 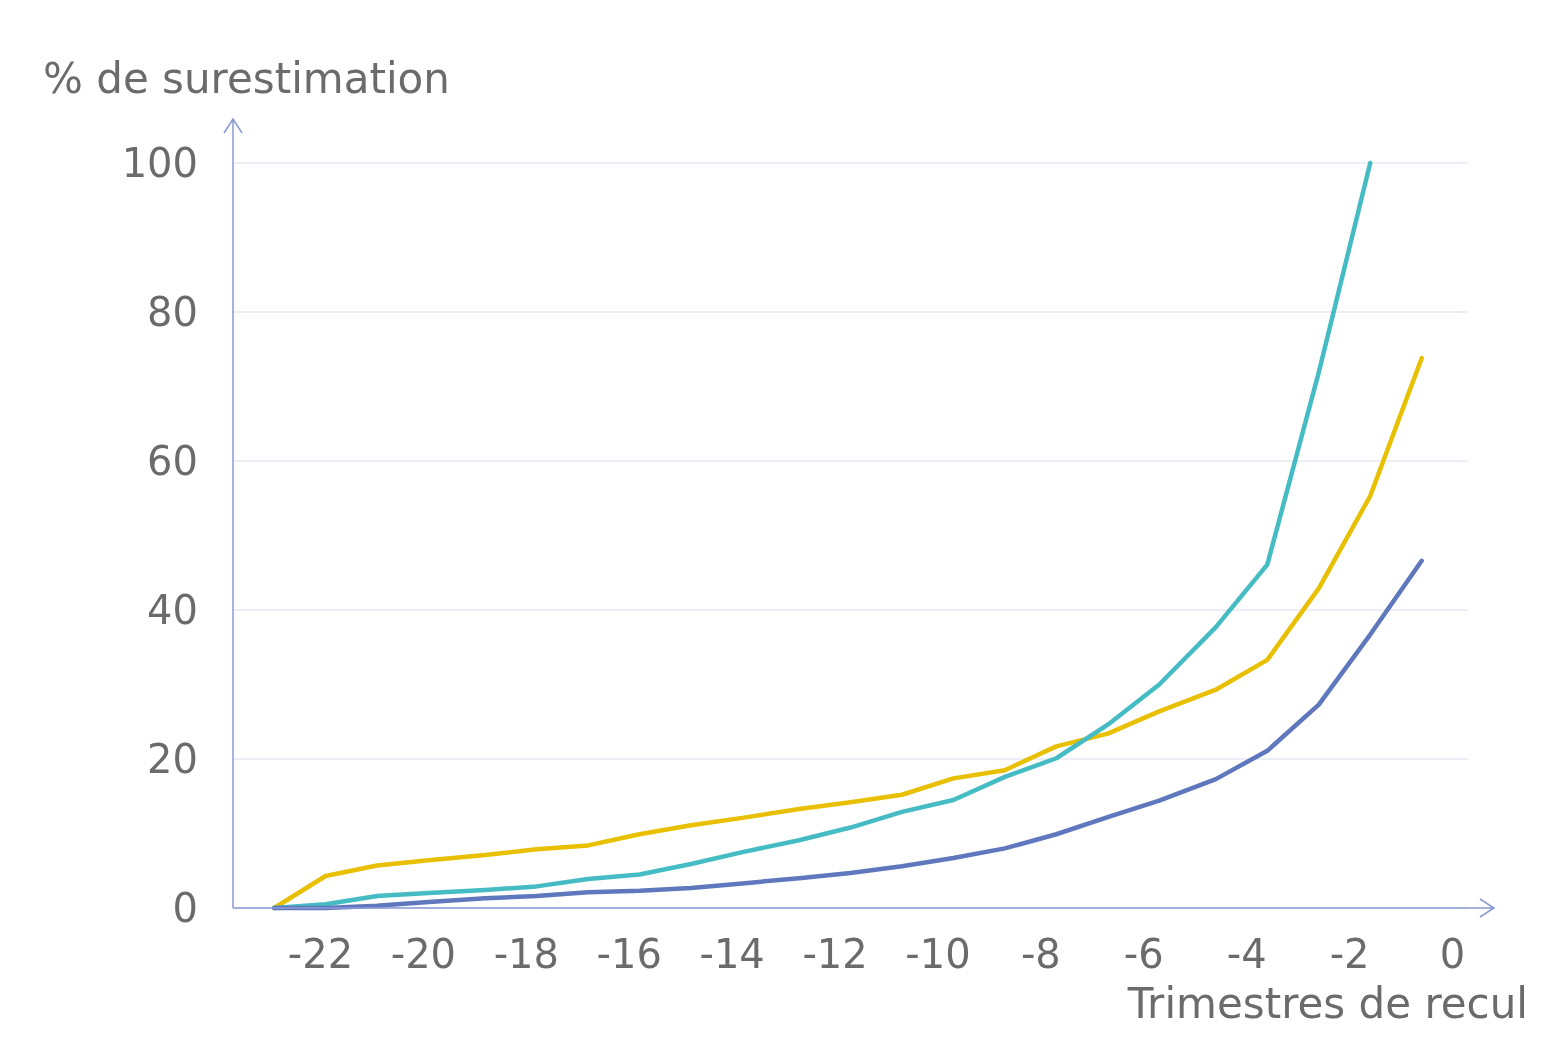 I want to click on x-tick-label: 0, so click(x=1452, y=954).